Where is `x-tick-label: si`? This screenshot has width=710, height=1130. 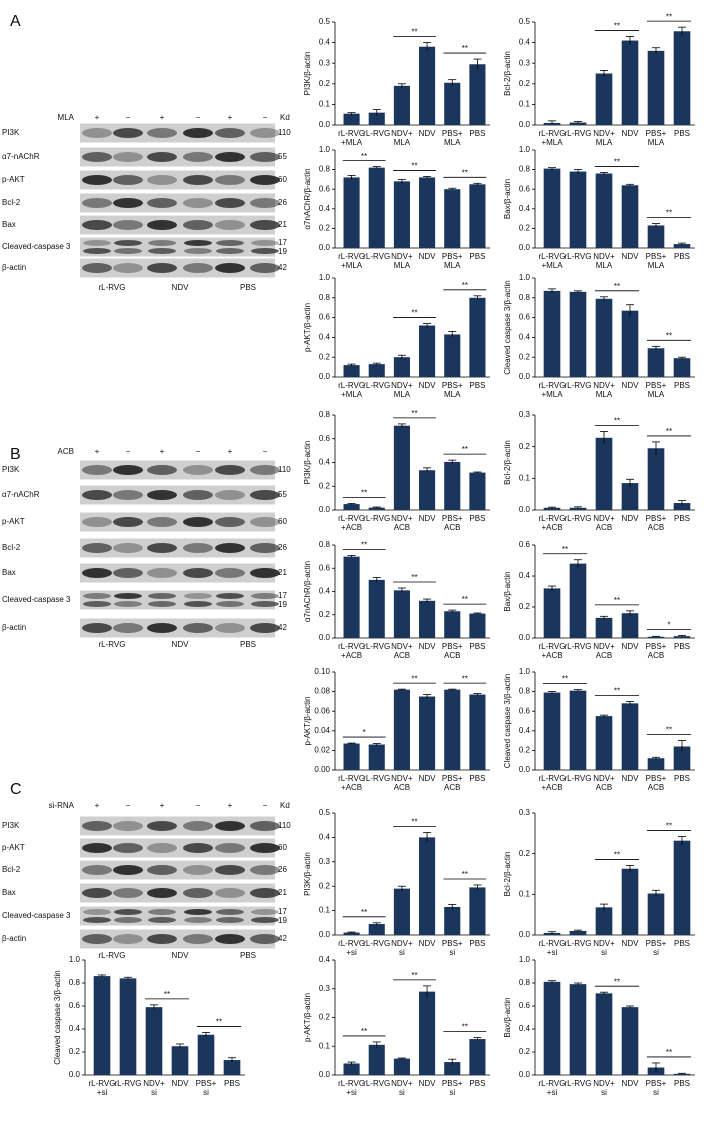
x-tick-label: si is located at coordinates (402, 952).